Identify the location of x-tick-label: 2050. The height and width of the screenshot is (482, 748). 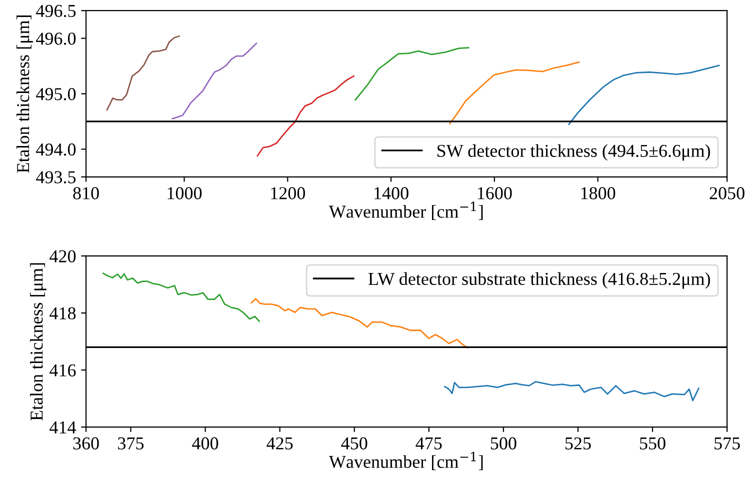
(727, 193).